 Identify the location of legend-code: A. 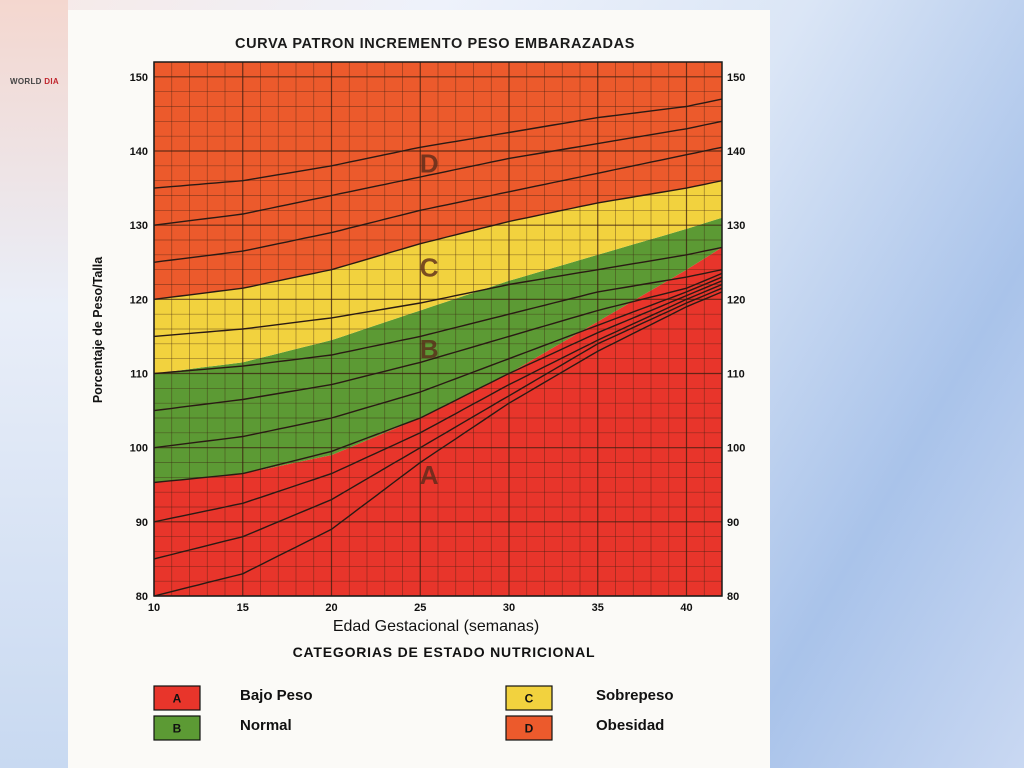
(177, 699).